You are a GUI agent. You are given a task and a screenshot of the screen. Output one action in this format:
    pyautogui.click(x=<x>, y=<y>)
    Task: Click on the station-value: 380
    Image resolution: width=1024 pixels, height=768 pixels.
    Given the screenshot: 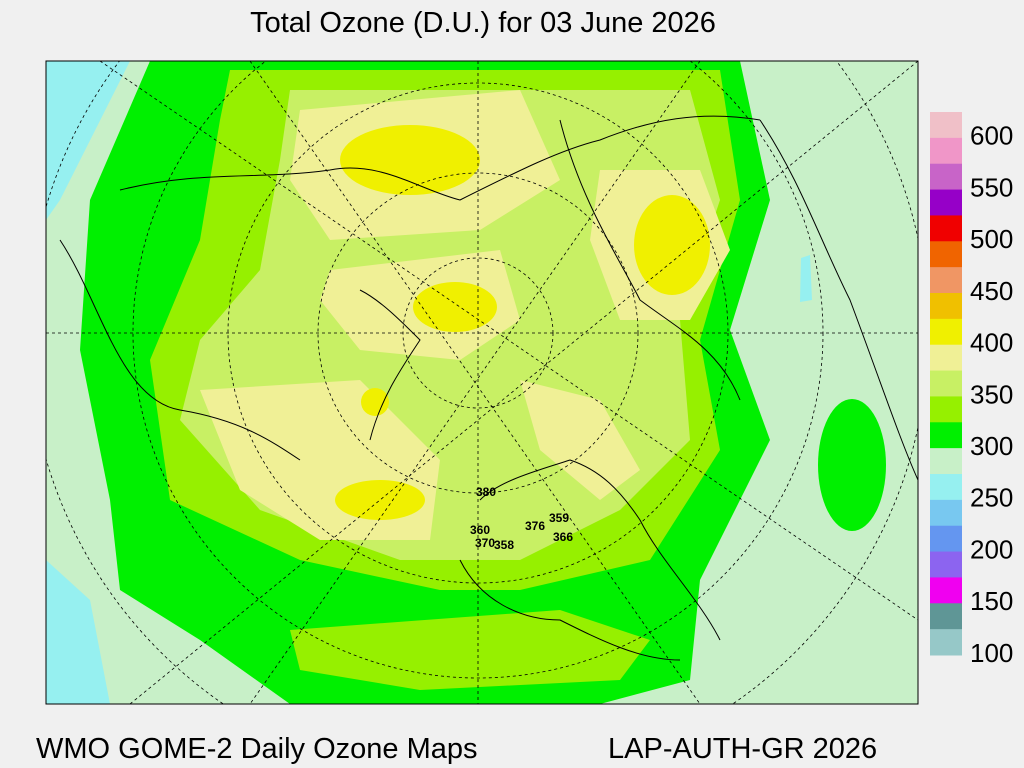 What is the action you would take?
    pyautogui.click(x=486, y=492)
    